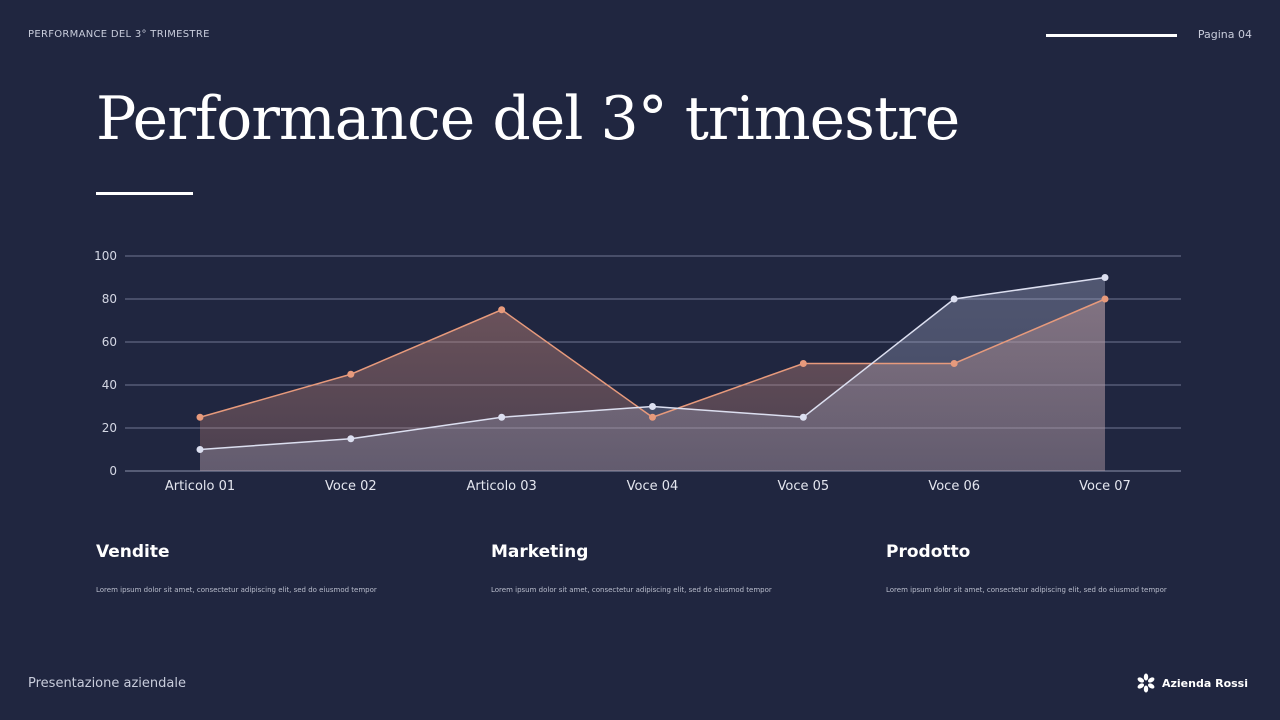 Image resolution: width=1280 pixels, height=720 pixels. I want to click on brand-name: Azienda Rossi, so click(1205, 683).